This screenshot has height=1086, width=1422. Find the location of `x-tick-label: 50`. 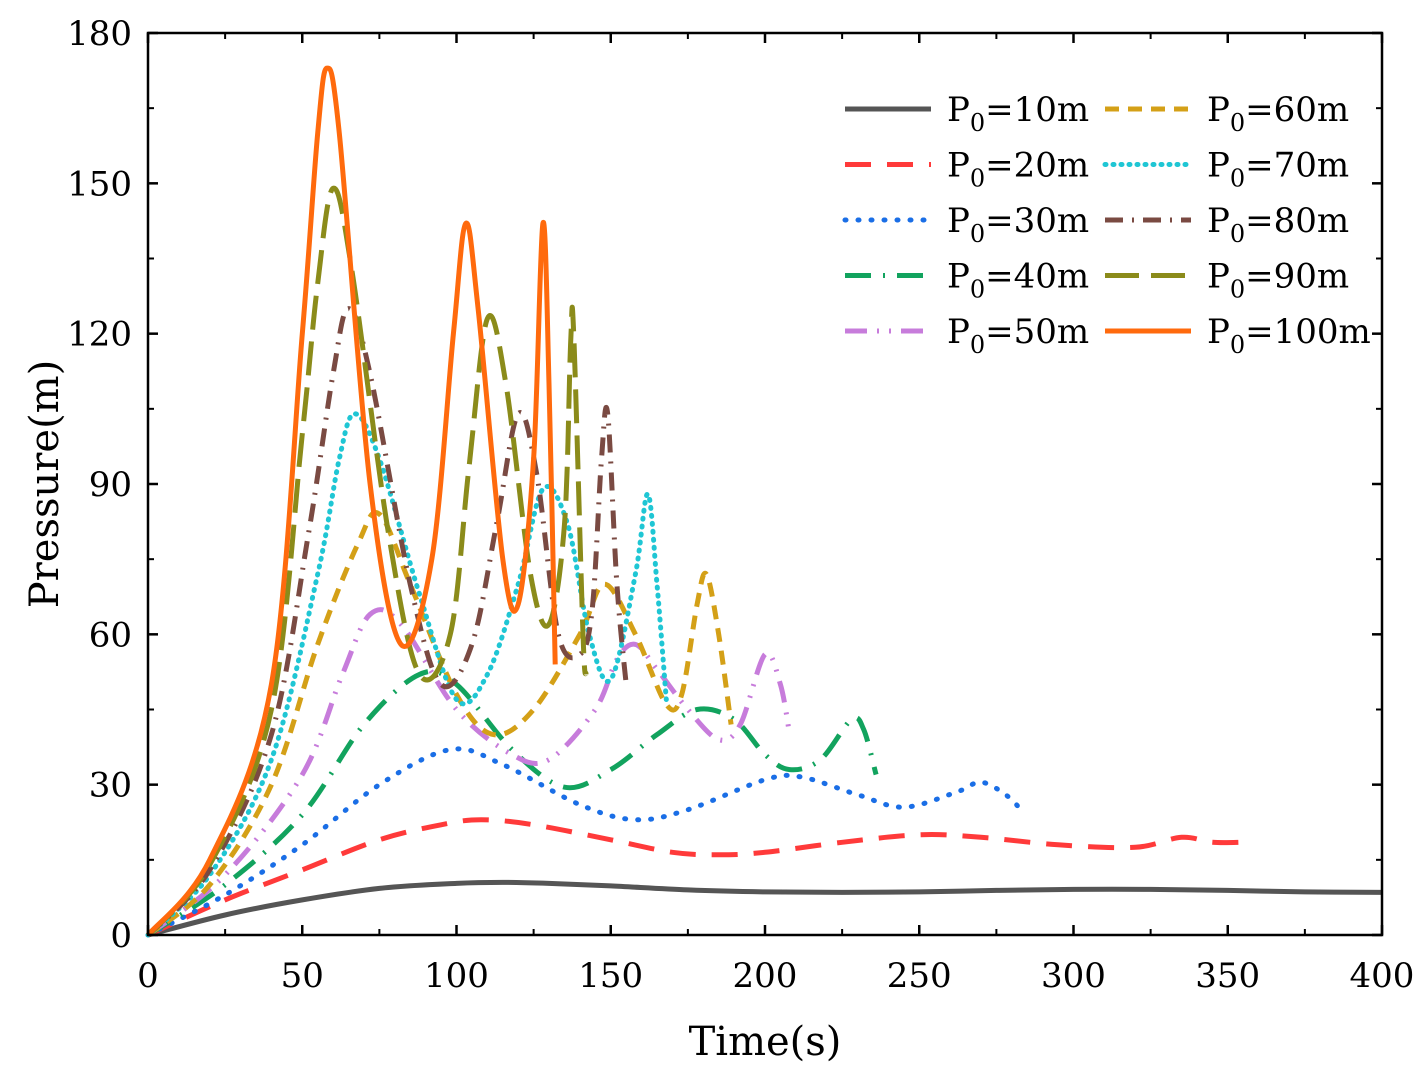

x-tick-label: 50 is located at coordinates (302, 976).